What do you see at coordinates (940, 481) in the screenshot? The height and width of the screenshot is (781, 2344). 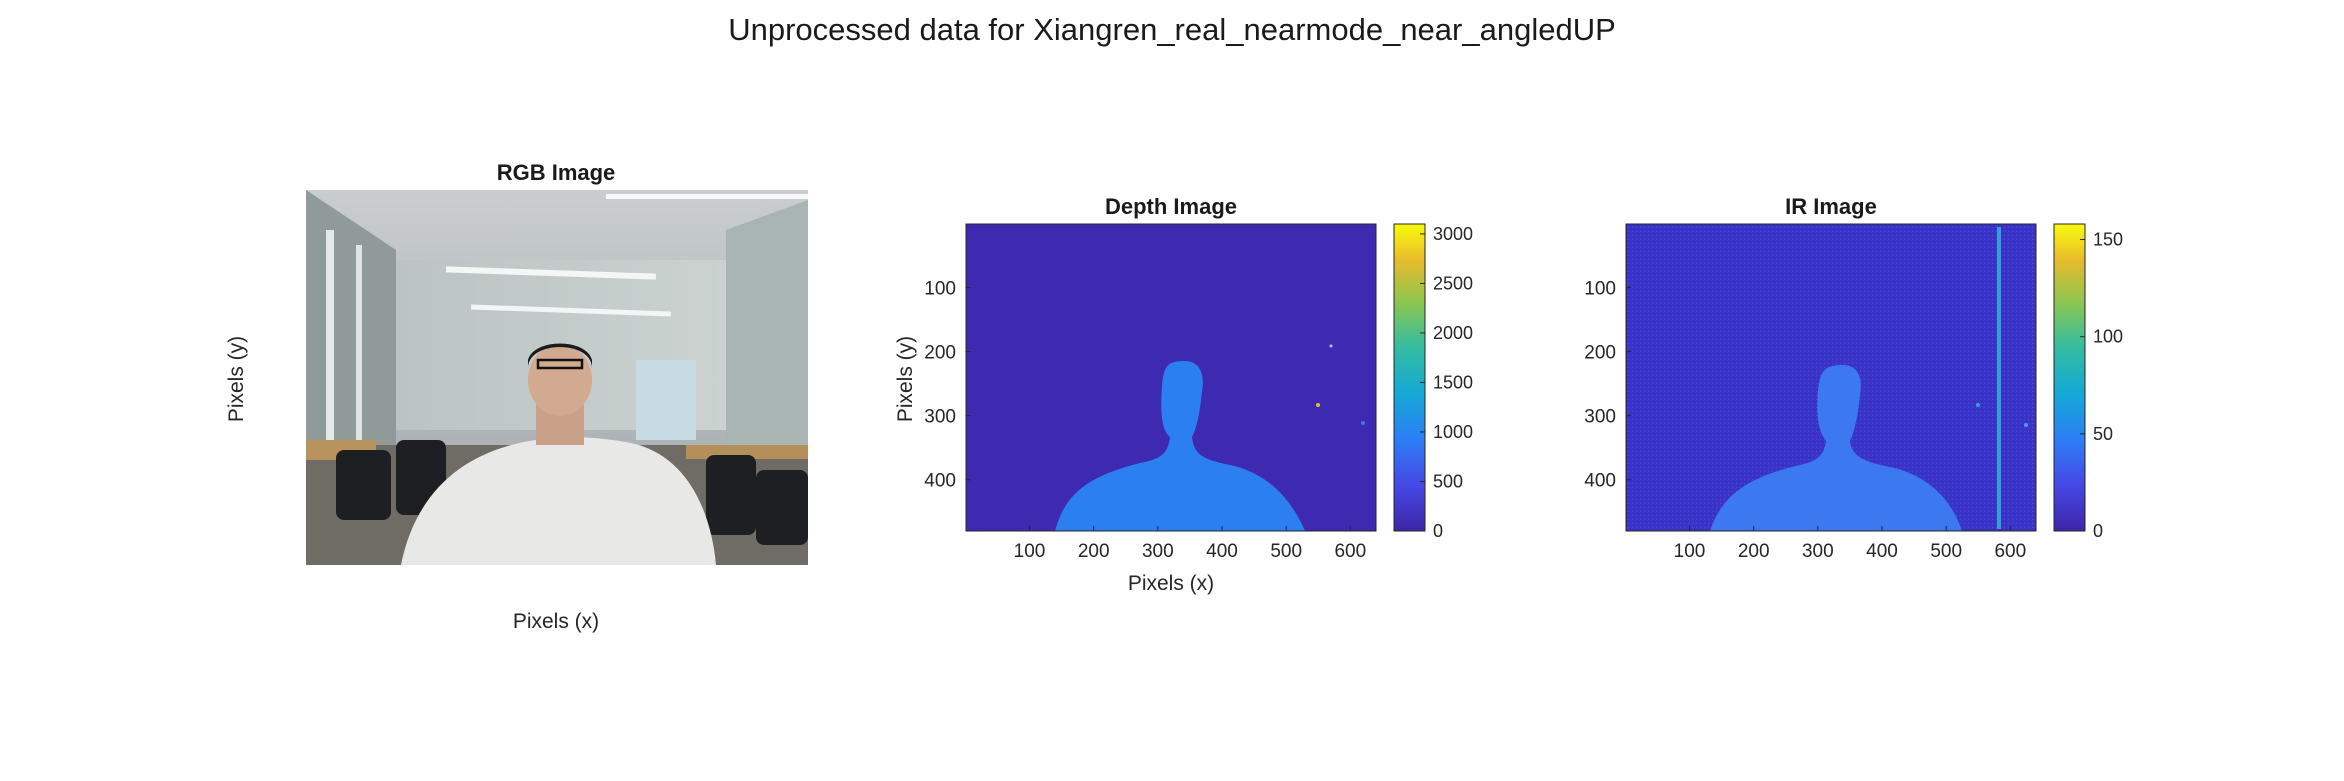 I see `depth-ytick-label: 400` at bounding box center [940, 481].